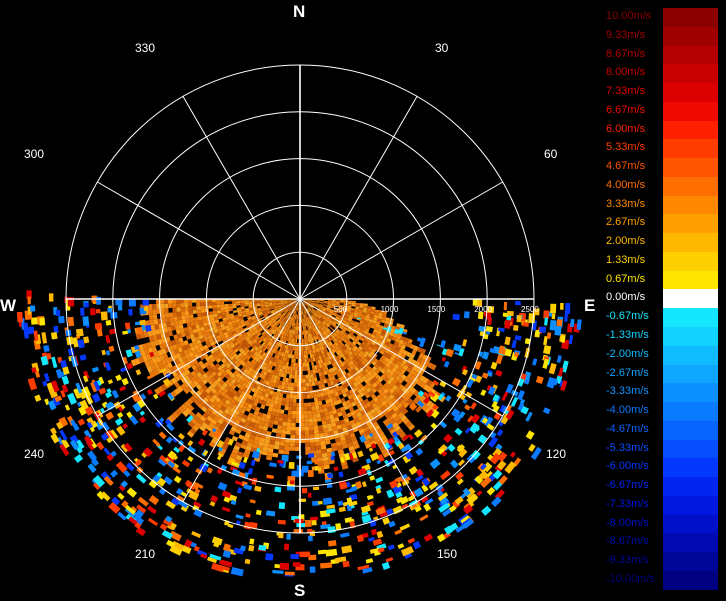 This screenshot has height=601, width=726. I want to click on colorbar-row: 5.33m/s, so click(662, 148).